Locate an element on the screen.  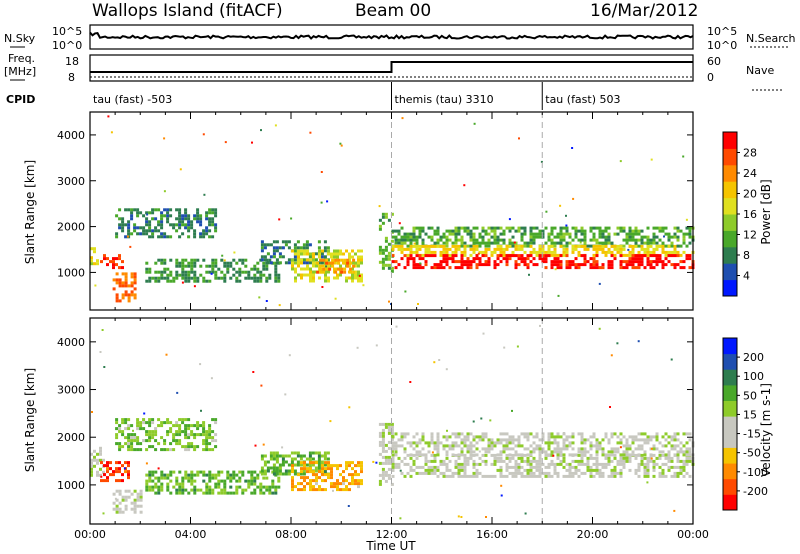
freq-panel is located at coordinates (391, 68).